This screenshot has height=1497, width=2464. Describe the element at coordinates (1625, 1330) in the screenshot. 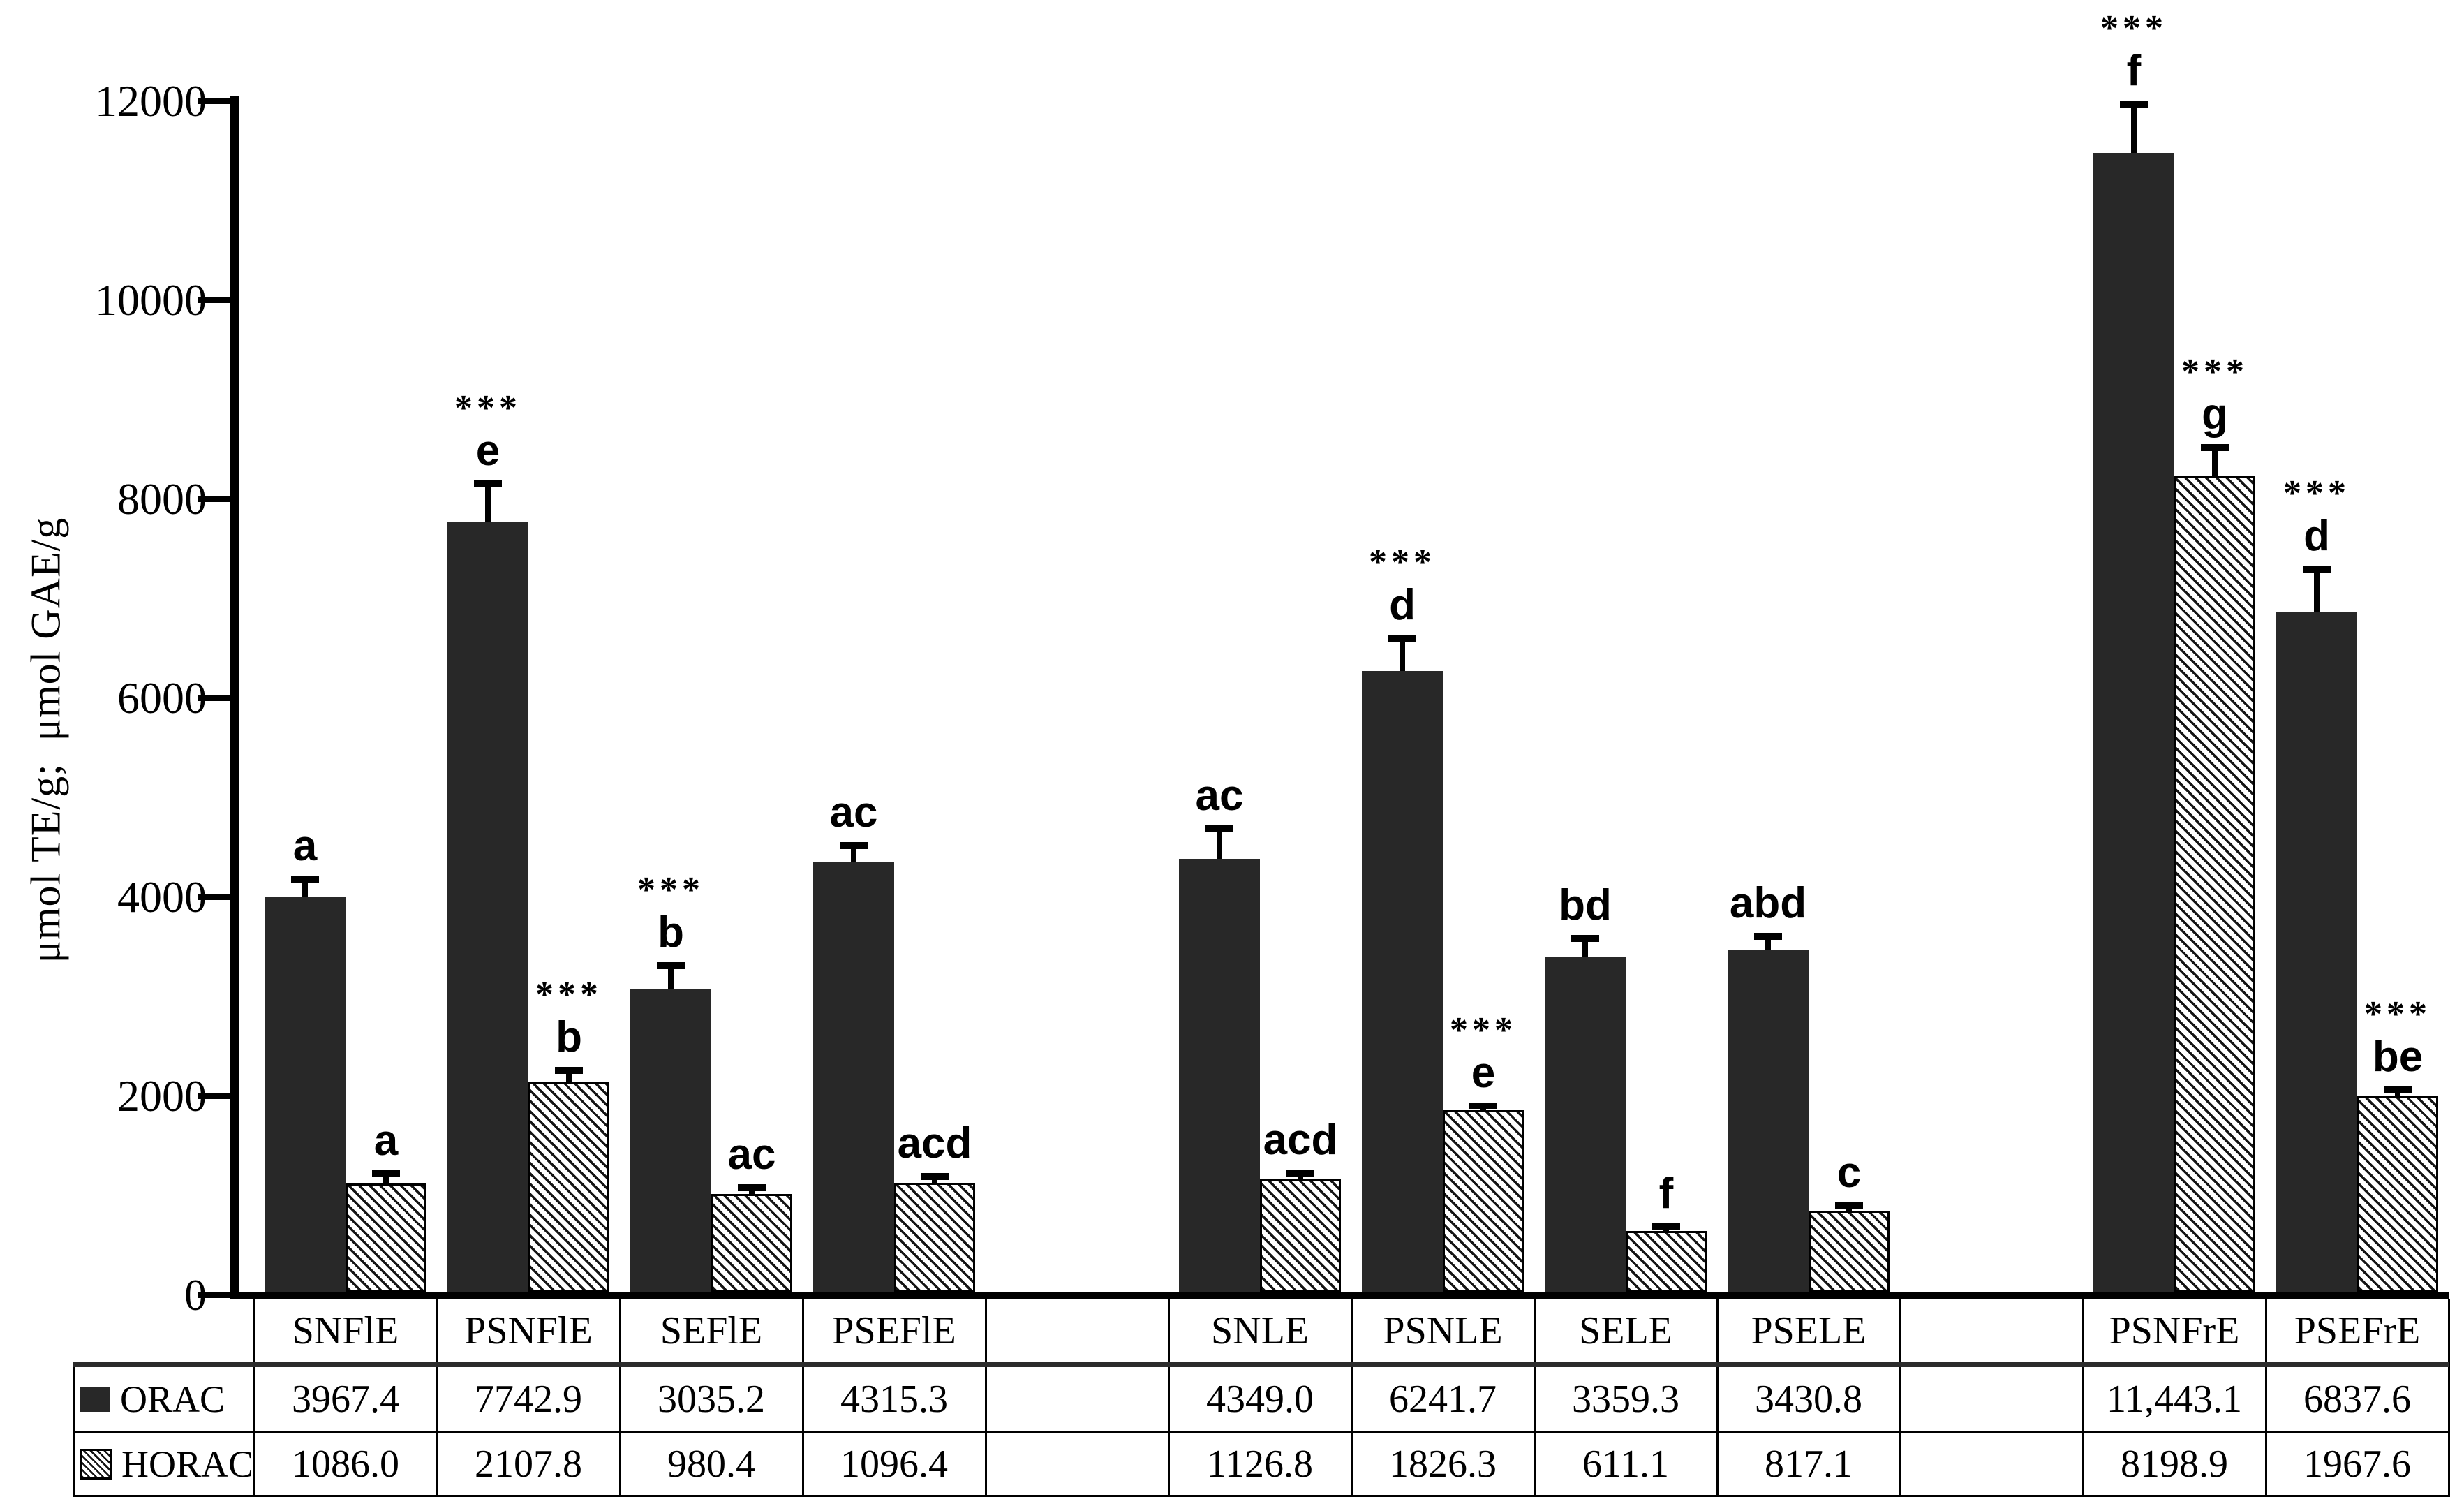

I see `column-header-sele: SELE` at that location.